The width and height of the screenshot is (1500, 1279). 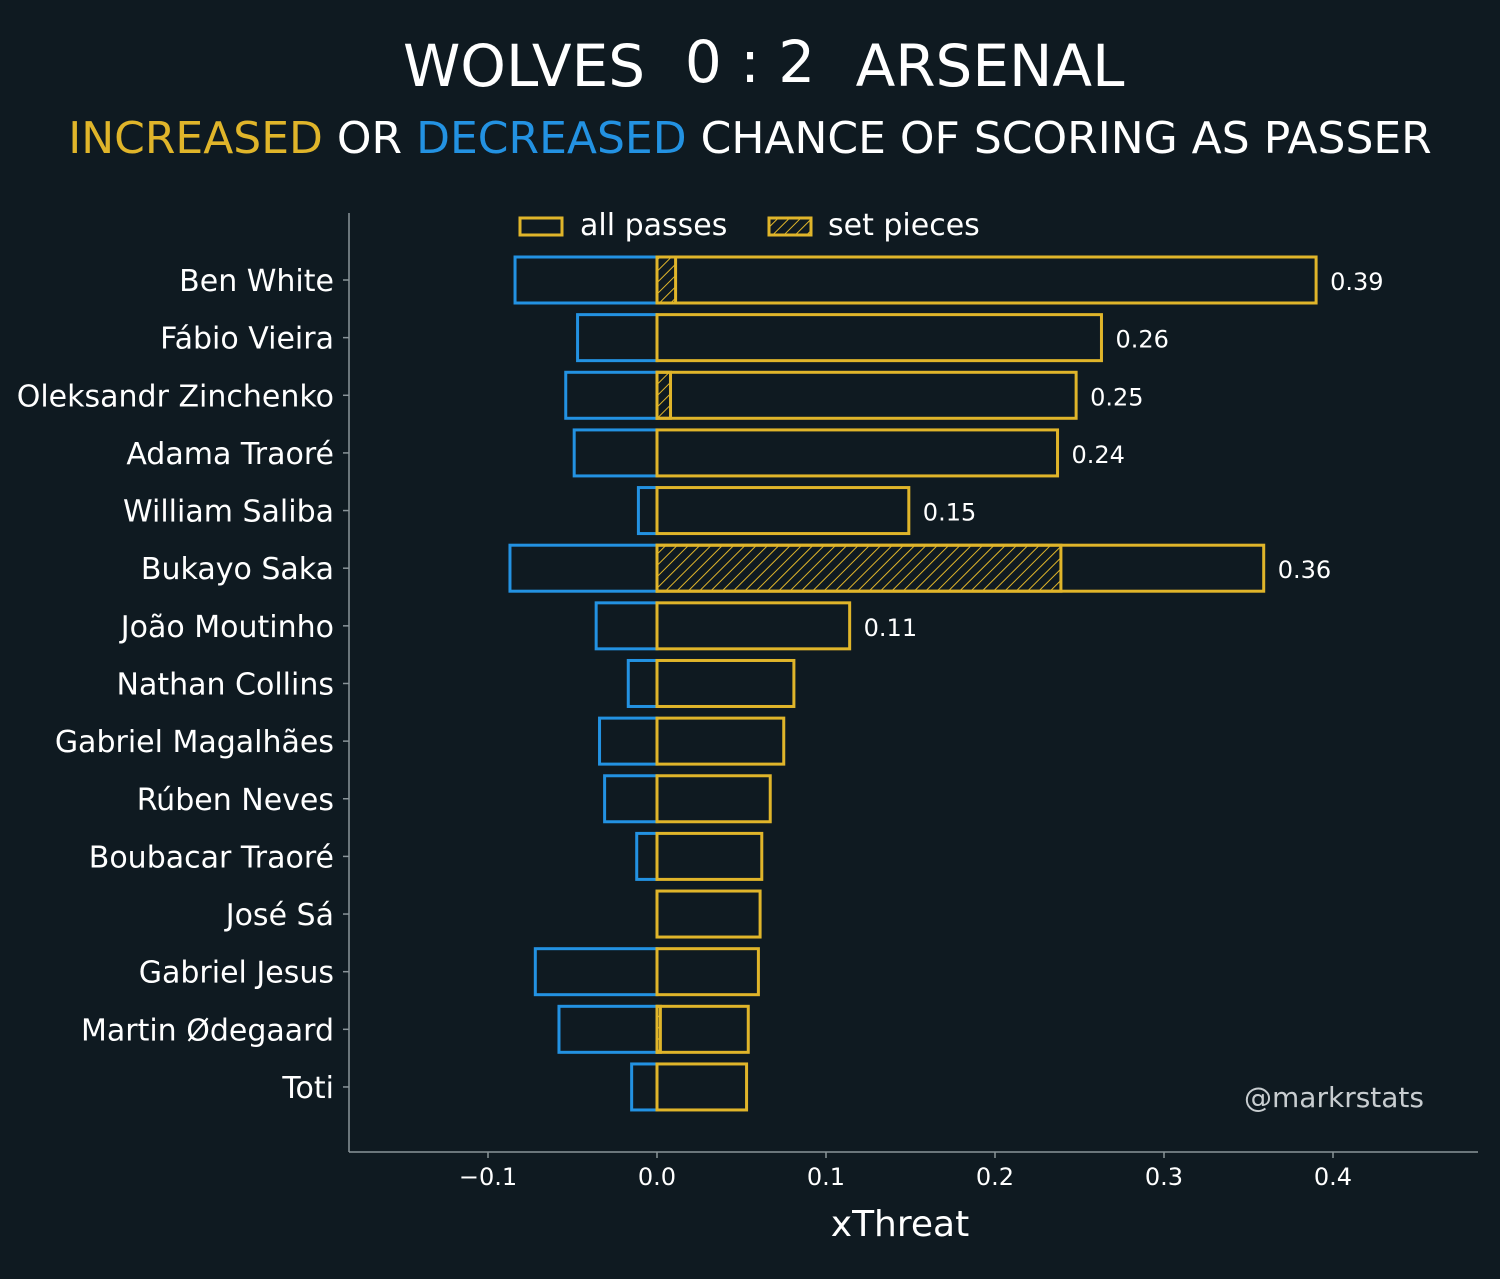 I want to click on player-row: Bukayo Saka 0.36, so click(x=736, y=568).